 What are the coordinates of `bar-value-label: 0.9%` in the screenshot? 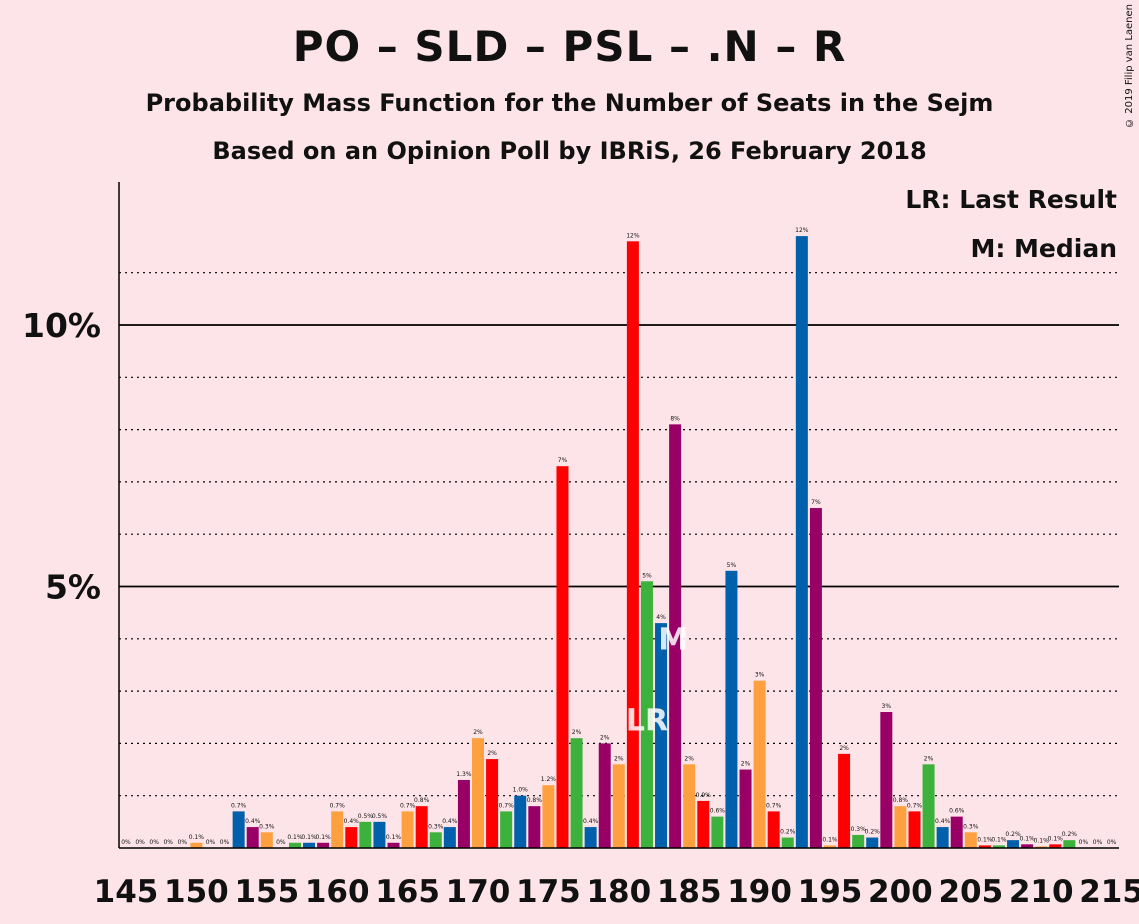 It's located at (704, 795).